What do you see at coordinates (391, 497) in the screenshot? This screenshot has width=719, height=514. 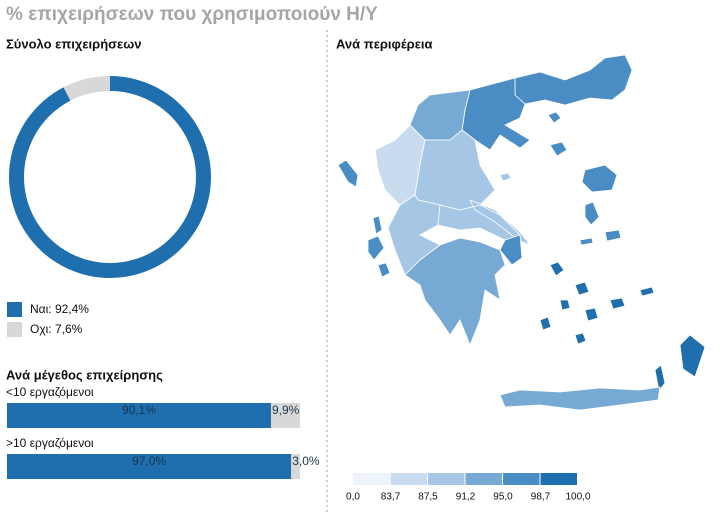 I see `scale-label: 83,7` at bounding box center [391, 497].